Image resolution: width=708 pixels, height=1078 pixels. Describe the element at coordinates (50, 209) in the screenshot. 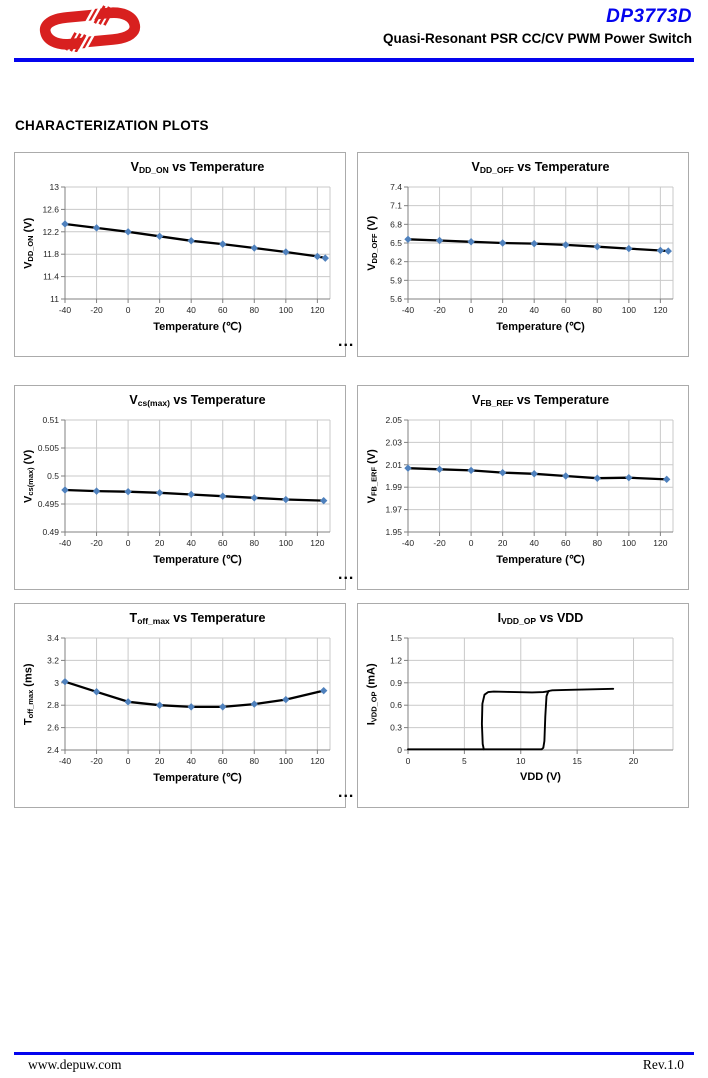

I see `y-tick-label: 12.6` at that location.